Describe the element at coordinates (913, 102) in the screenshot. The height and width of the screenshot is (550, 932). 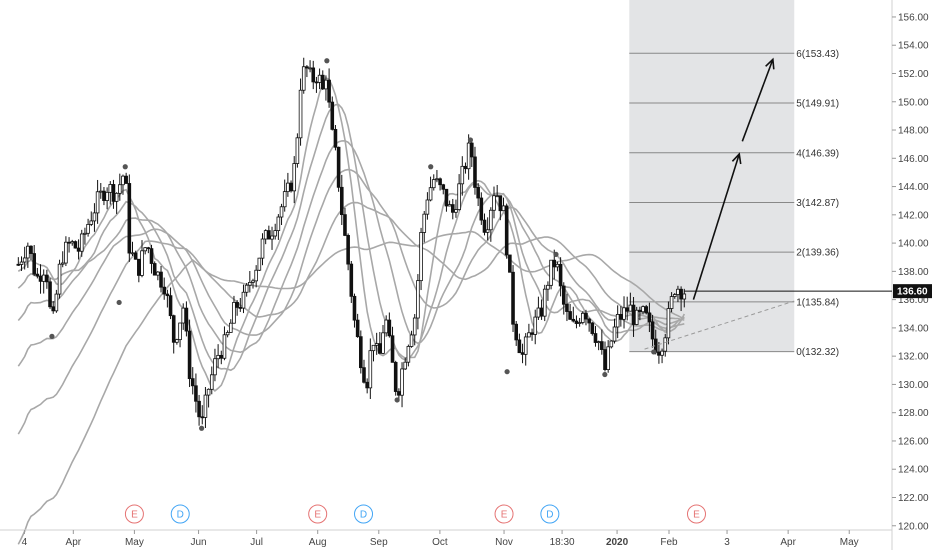
I see `price-tick-label: 150.00` at that location.